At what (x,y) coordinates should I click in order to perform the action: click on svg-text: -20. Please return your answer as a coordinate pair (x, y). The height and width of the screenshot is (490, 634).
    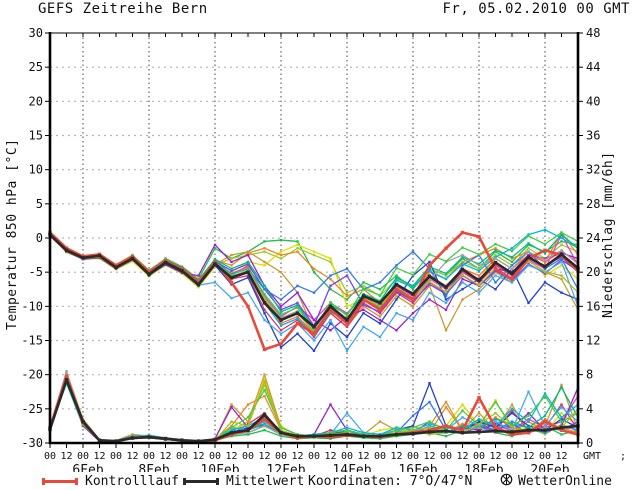
    Looking at the image, I should click on (32, 375).